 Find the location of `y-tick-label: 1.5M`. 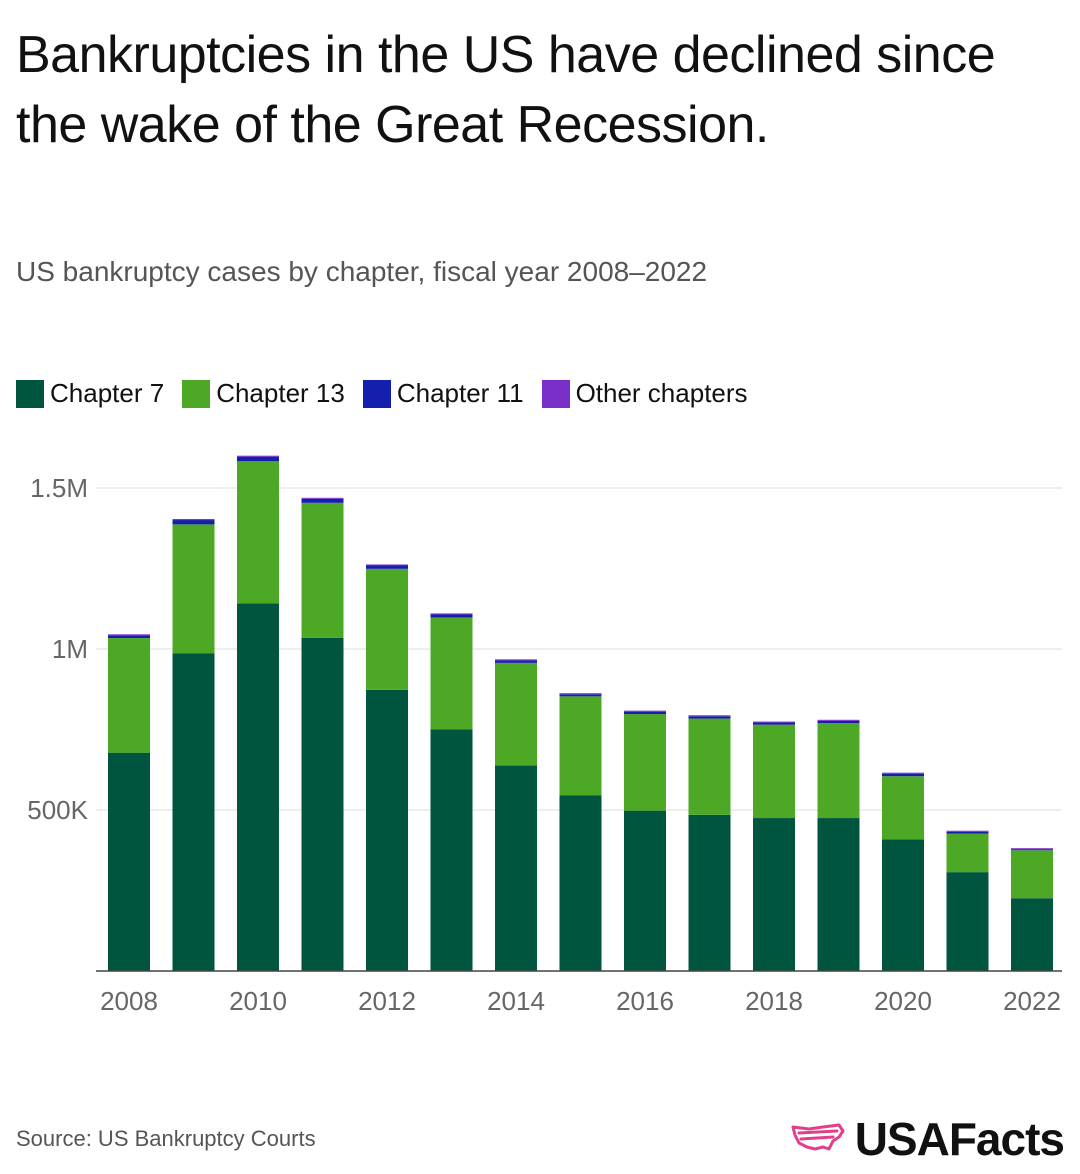

y-tick-label: 1.5M is located at coordinates (59, 488).